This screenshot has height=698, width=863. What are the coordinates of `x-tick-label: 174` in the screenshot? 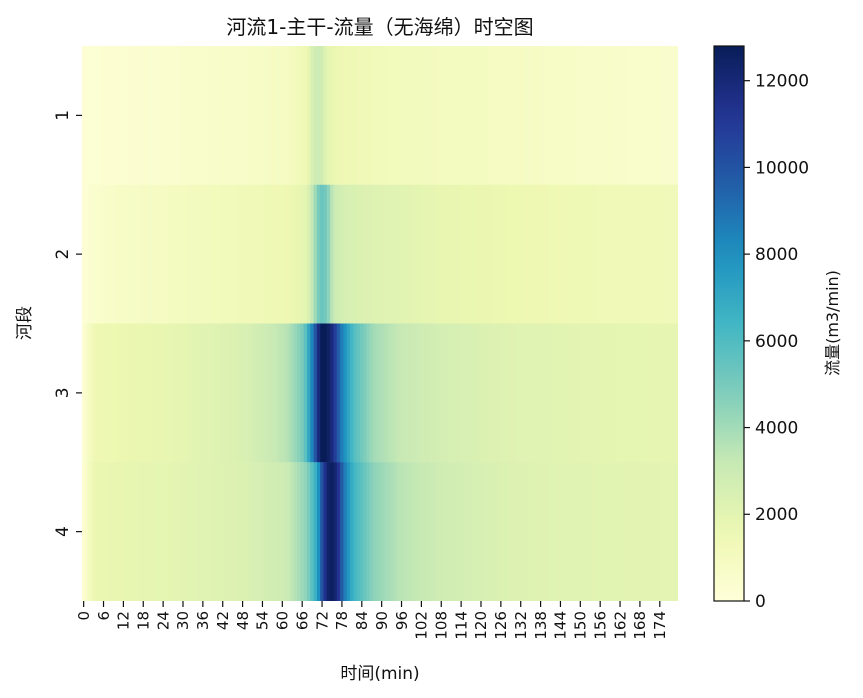 It's located at (660, 625).